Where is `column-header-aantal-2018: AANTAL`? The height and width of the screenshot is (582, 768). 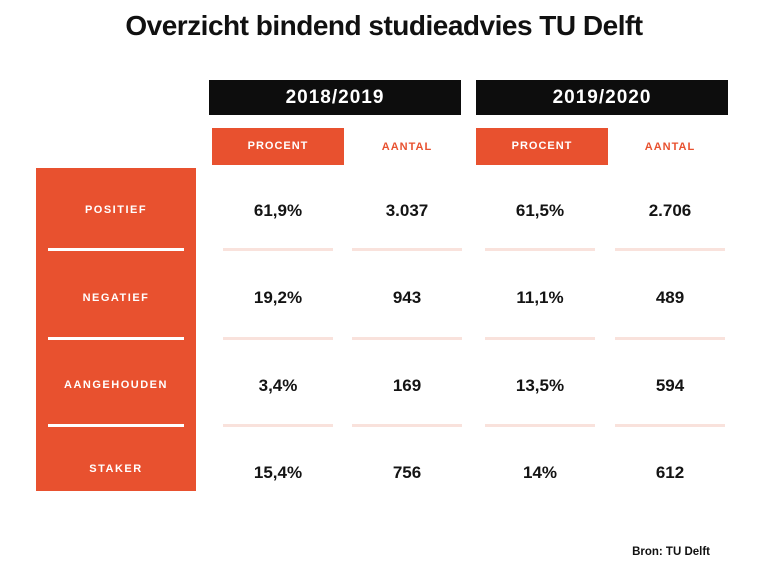 column-header-aantal-2018: AANTAL is located at coordinates (407, 147).